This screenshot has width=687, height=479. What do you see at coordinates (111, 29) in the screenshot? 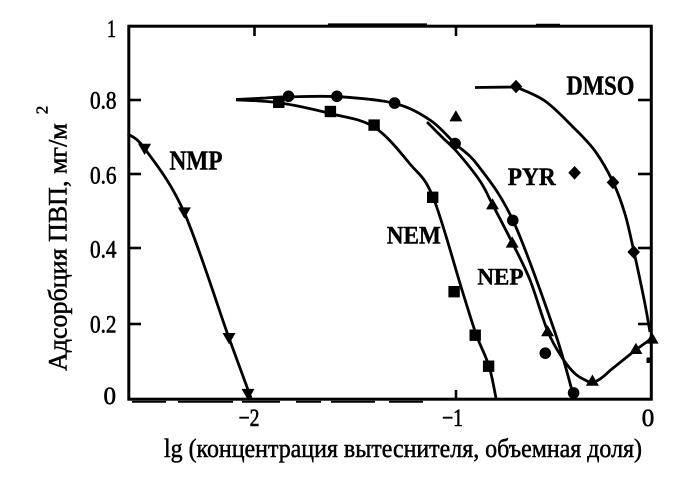
I see `svg-text: 1` at bounding box center [111, 29].